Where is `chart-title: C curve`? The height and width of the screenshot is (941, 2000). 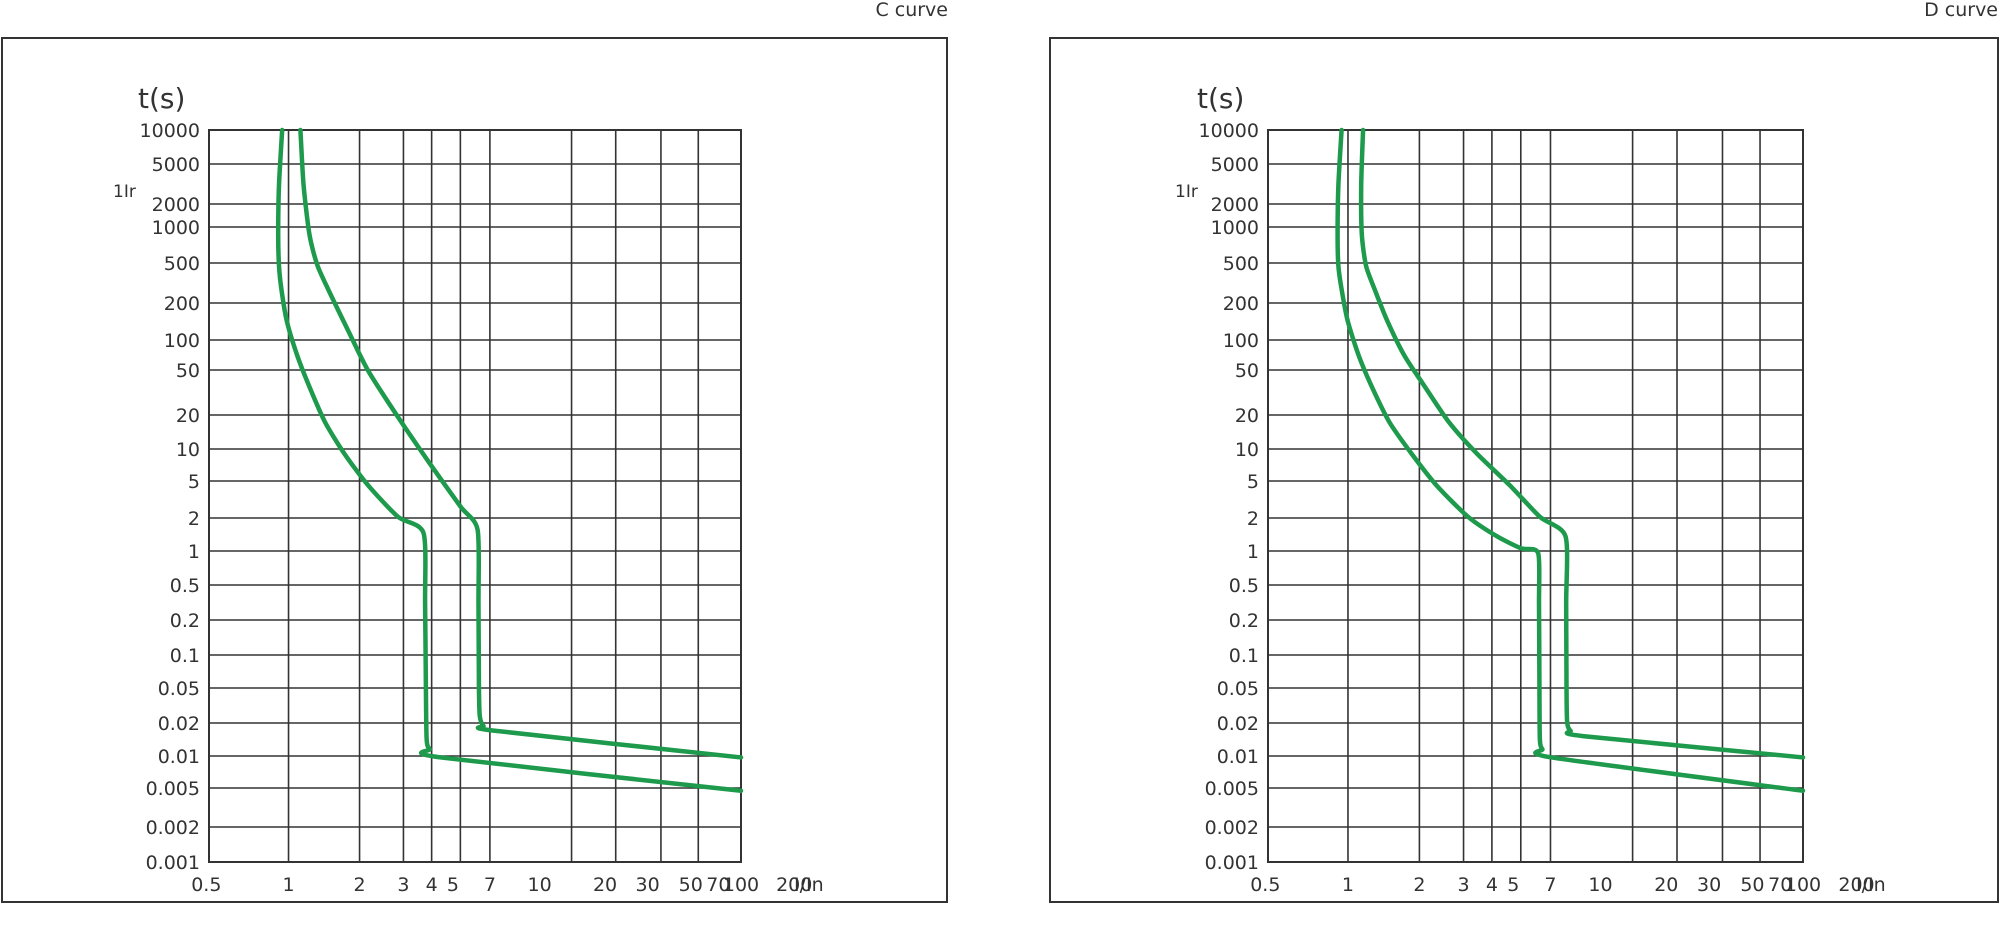 chart-title: C curve is located at coordinates (911, 10).